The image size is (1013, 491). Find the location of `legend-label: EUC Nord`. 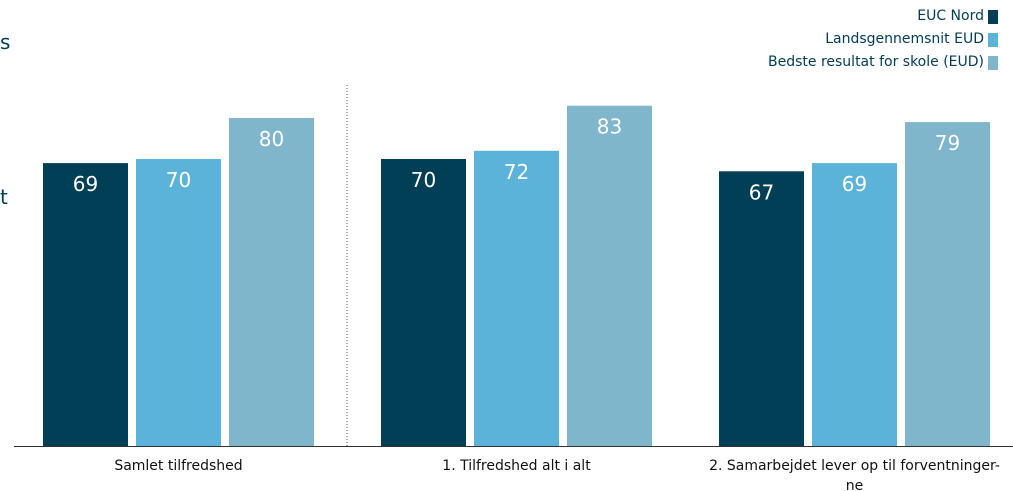

legend-label: EUC Nord is located at coordinates (950, 16).